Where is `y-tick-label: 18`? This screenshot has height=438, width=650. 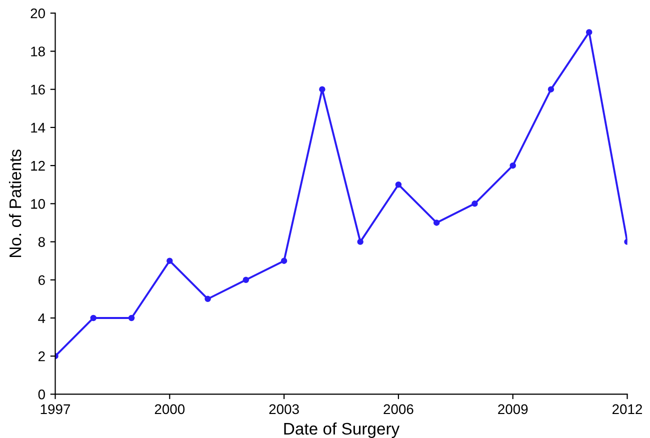
y-tick-label: 18 is located at coordinates (38, 51).